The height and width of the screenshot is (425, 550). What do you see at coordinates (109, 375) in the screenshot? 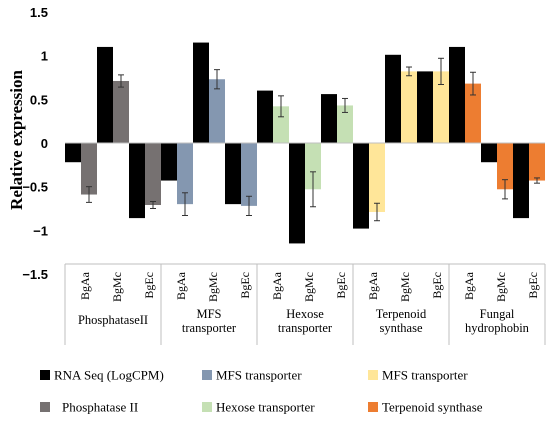
I see `legend-label: RNA Seq (LogCPM)` at bounding box center [109, 375].